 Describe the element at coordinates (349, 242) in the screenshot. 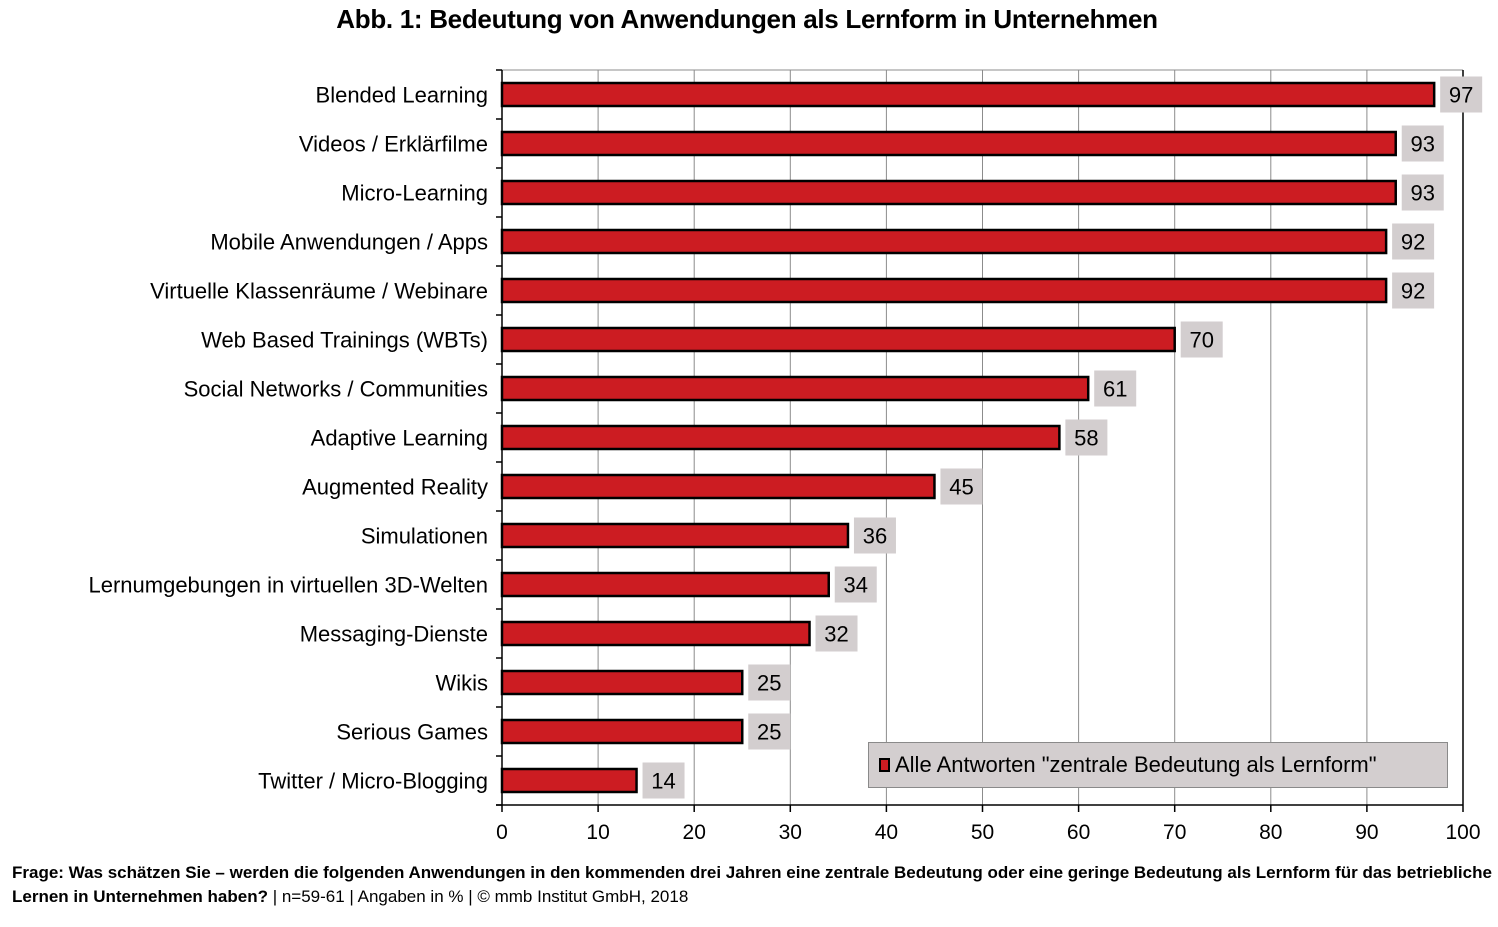

I see `category-label: Mobile Anwendungen / Apps` at that location.